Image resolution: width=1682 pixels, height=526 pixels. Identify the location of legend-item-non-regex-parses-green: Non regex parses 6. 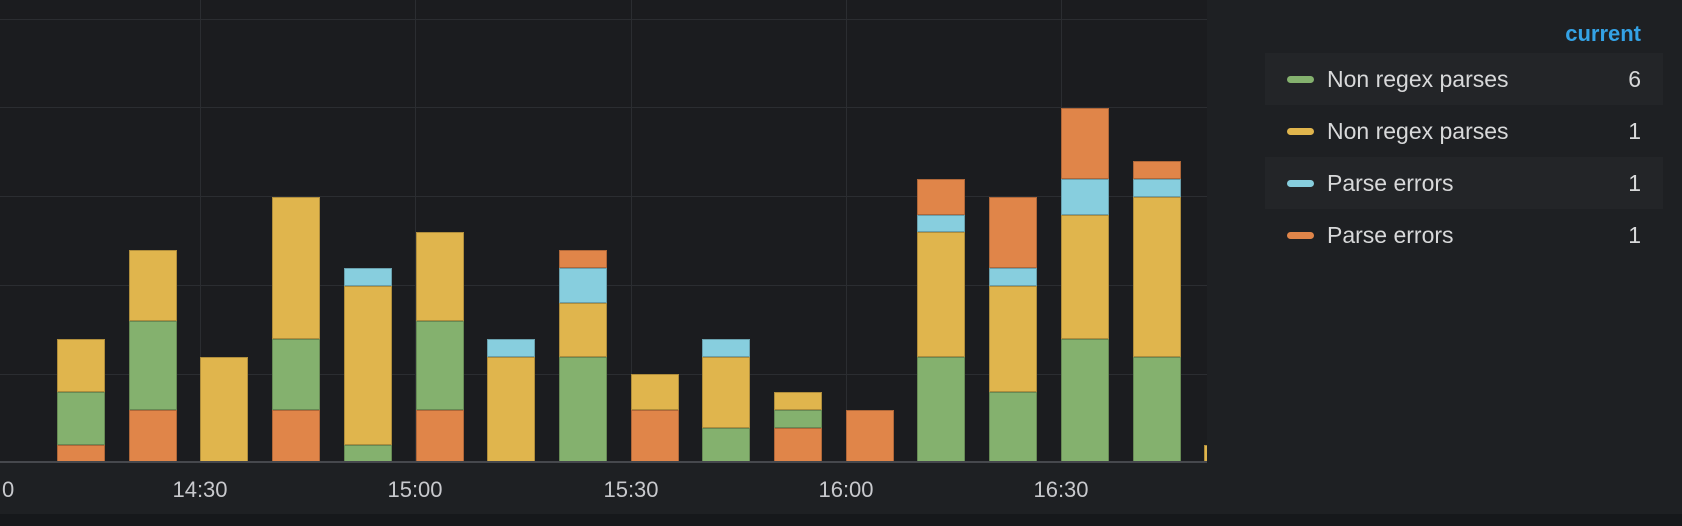
(1464, 79).